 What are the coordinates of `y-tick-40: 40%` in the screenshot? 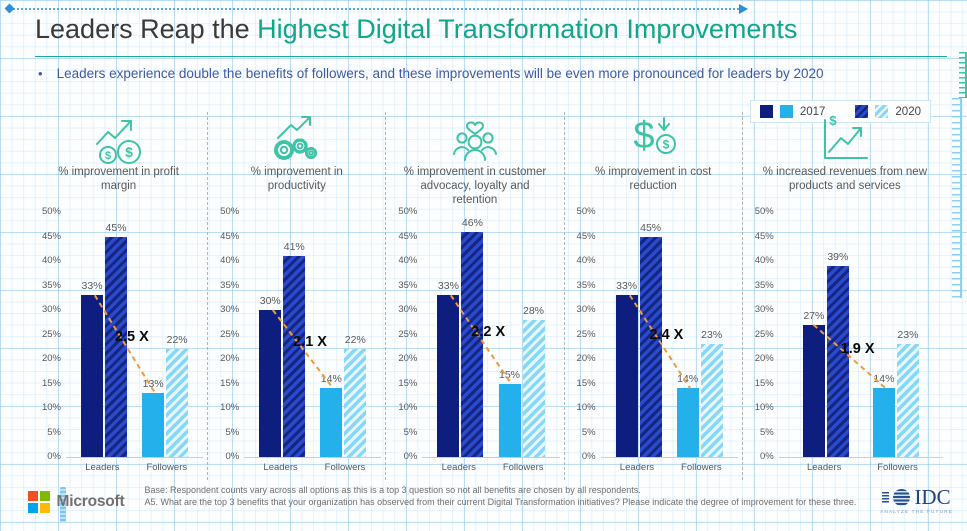 It's located at (764, 260).